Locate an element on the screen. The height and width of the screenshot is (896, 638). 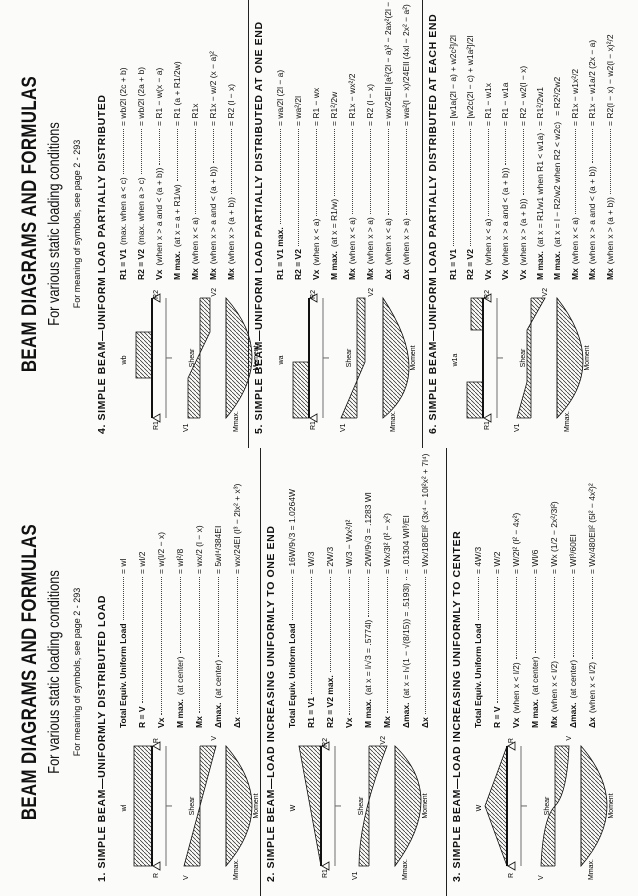
formula-row: Mx (when x < a) = R1x − w1x²/2 is located at coordinates (575, 144).